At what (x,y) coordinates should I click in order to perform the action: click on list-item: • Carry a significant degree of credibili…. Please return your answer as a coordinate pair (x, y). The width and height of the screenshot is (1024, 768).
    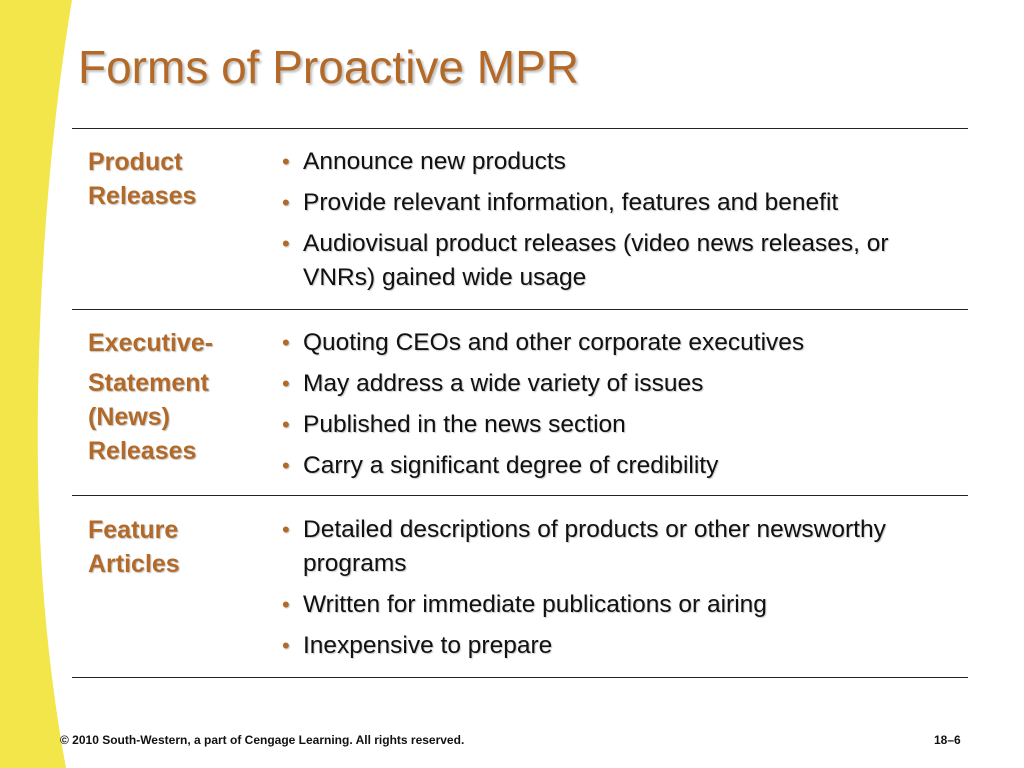
    Looking at the image, I should click on (622, 466).